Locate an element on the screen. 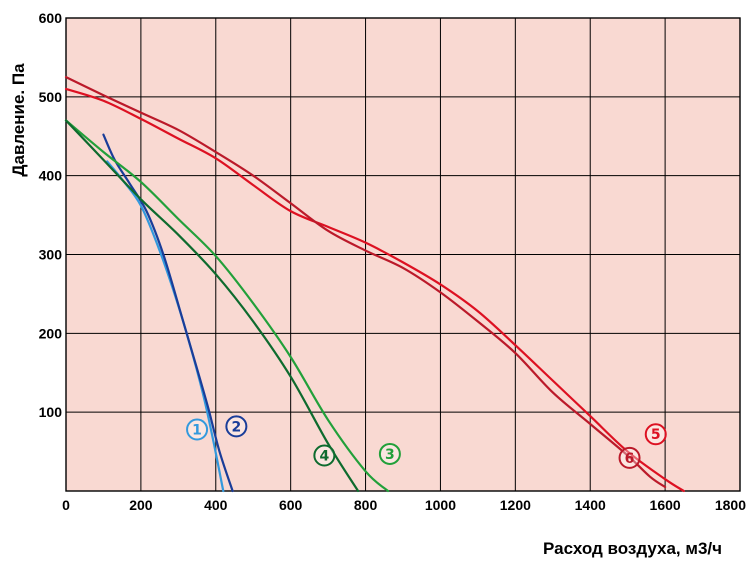 The width and height of the screenshot is (749, 563). y-tick-label: 300 is located at coordinates (51, 255).